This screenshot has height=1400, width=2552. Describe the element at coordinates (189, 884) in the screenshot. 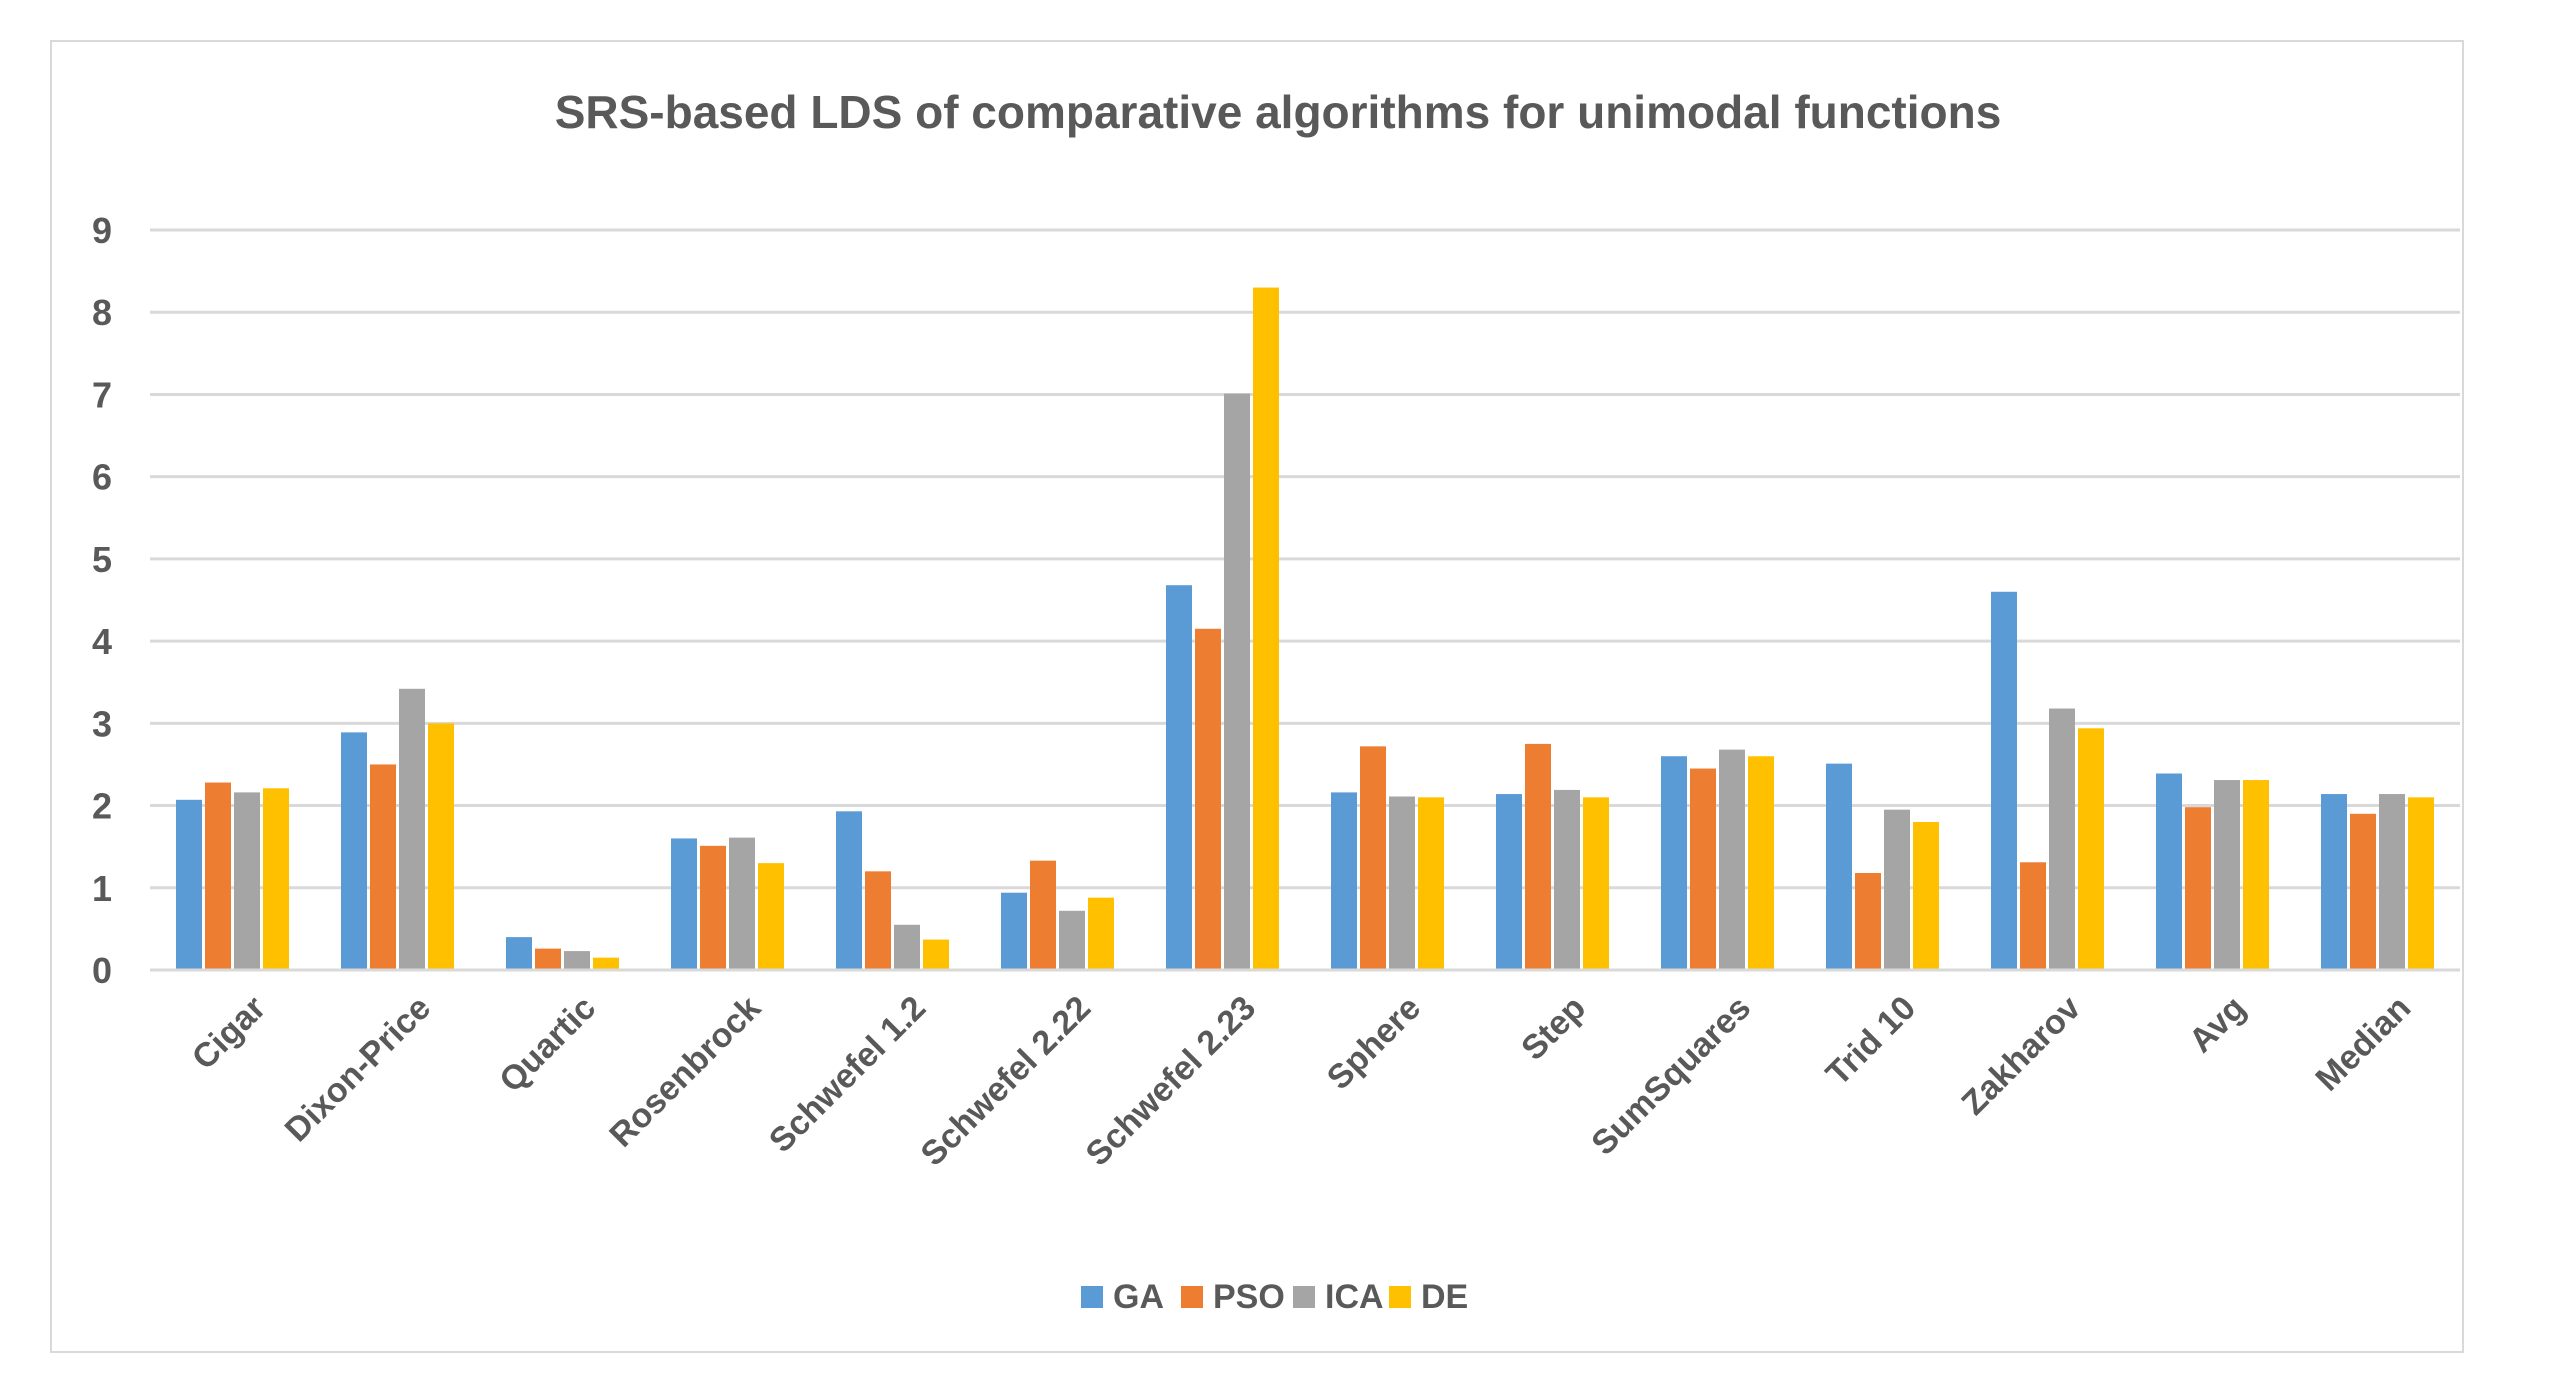

I see `bar-ga-cigar` at that location.